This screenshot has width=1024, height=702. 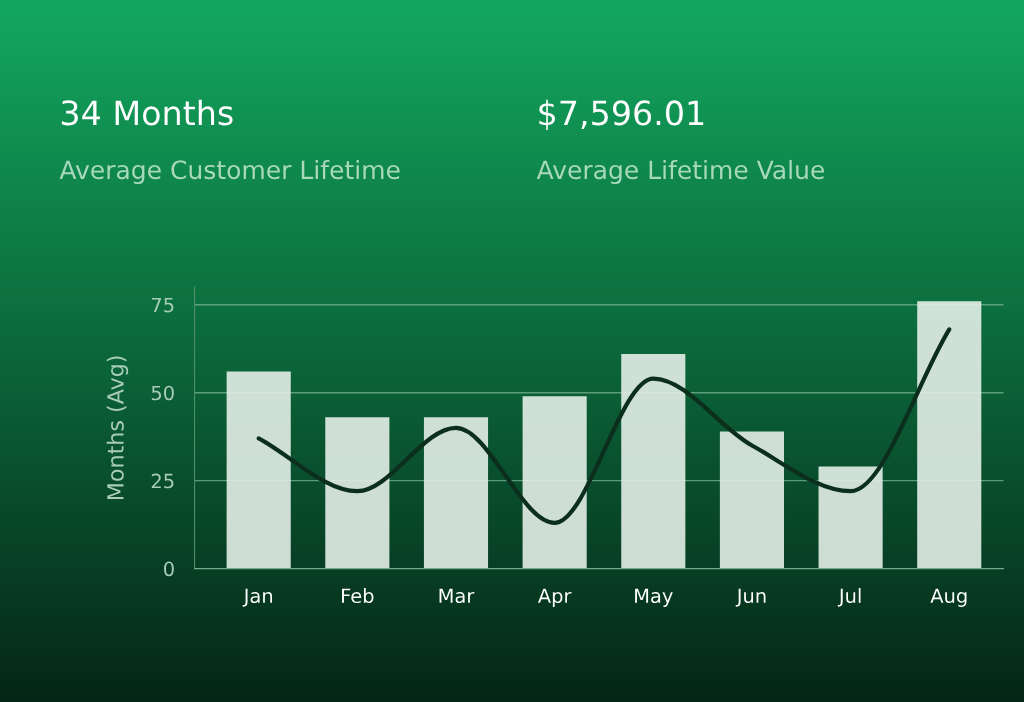 I want to click on text: Average Customer Lifetime, so click(x=229, y=172).